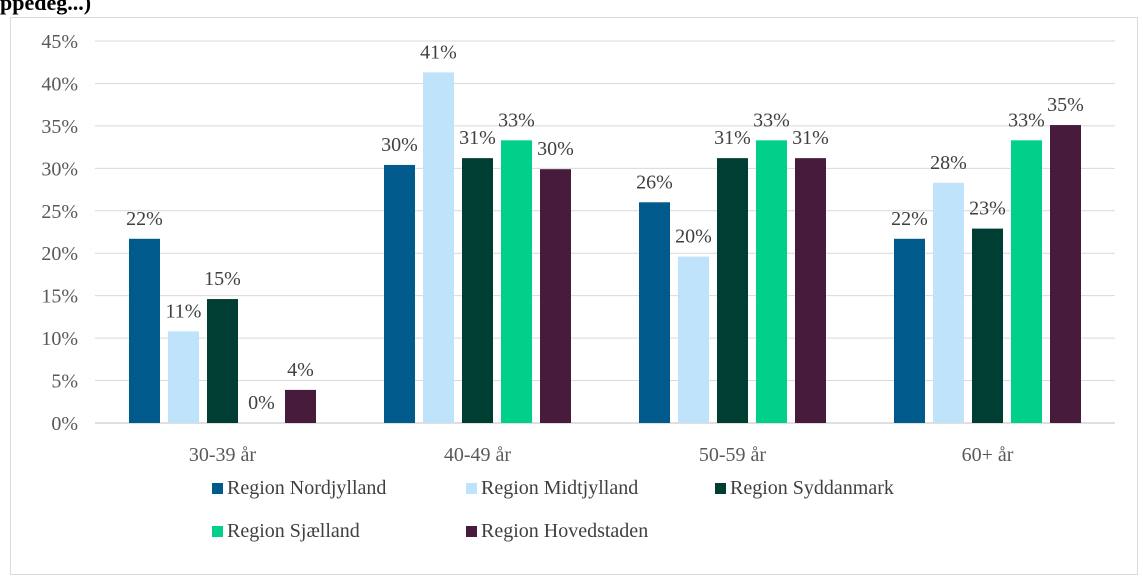 Image resolution: width=1143 pixels, height=578 pixels. Describe the element at coordinates (59, 127) in the screenshot. I see `y-tick-label: 35%` at that location.